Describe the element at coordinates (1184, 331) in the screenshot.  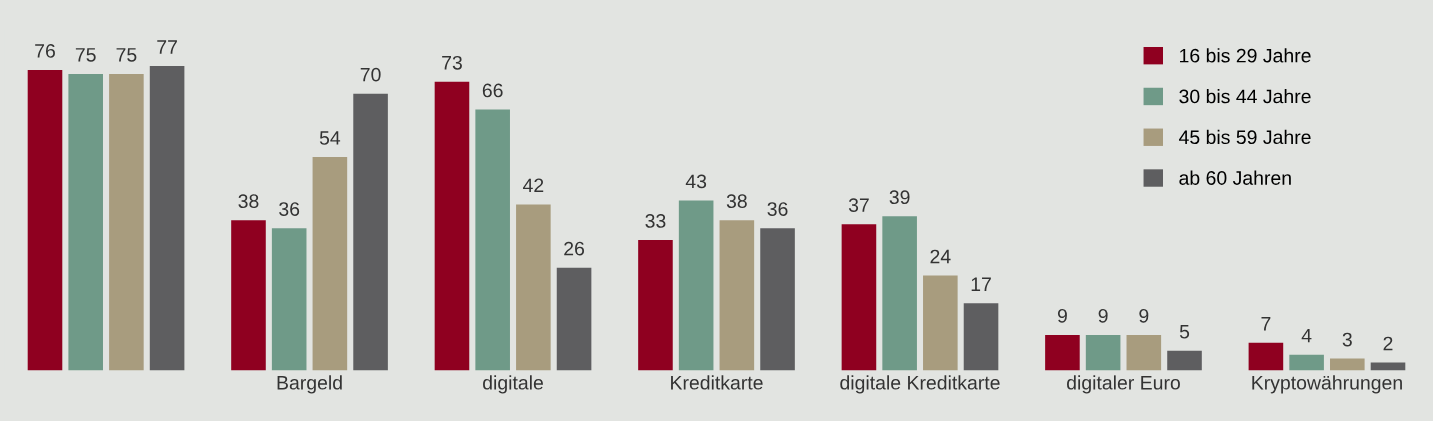
I see `data-label: 5` at that location.